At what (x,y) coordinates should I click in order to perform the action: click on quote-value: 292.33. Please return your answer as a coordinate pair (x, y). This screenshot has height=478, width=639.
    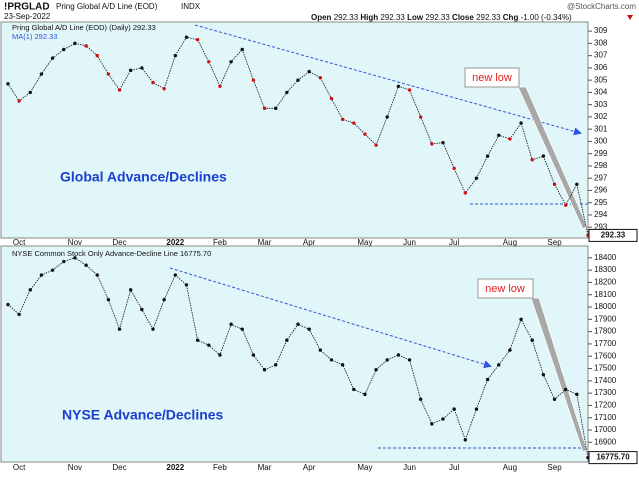
    Looking at the image, I should click on (437, 17).